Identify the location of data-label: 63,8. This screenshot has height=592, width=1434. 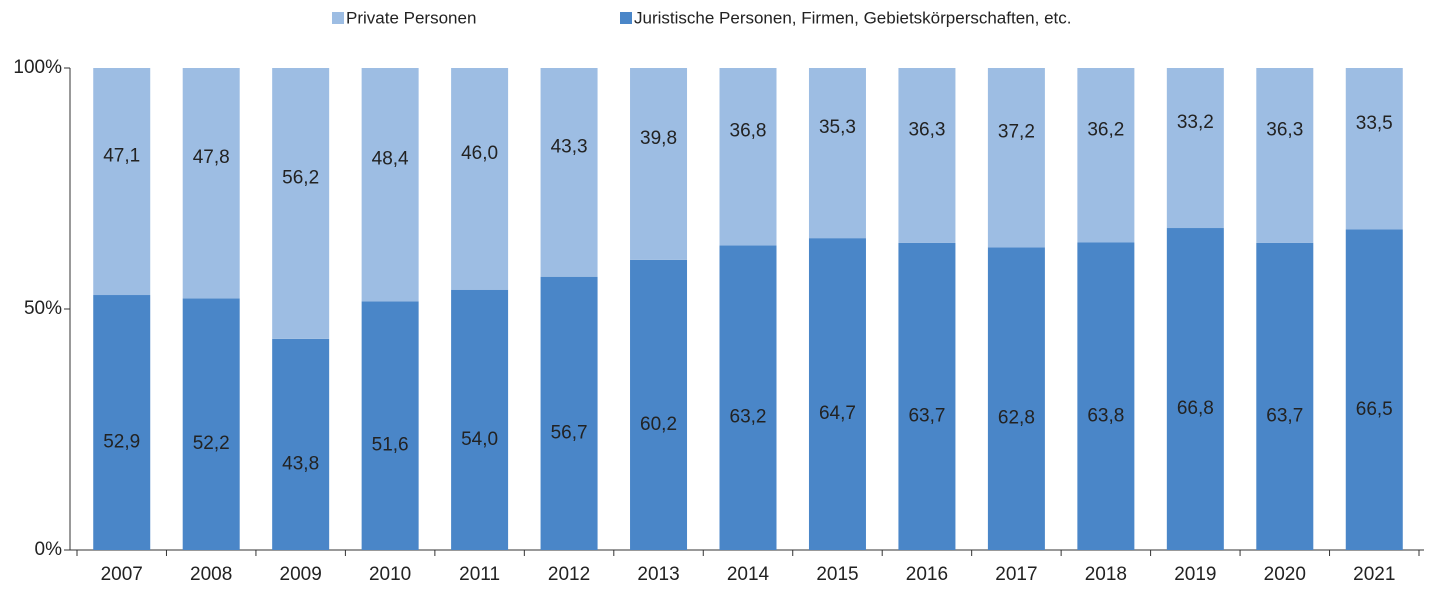
(1105, 415).